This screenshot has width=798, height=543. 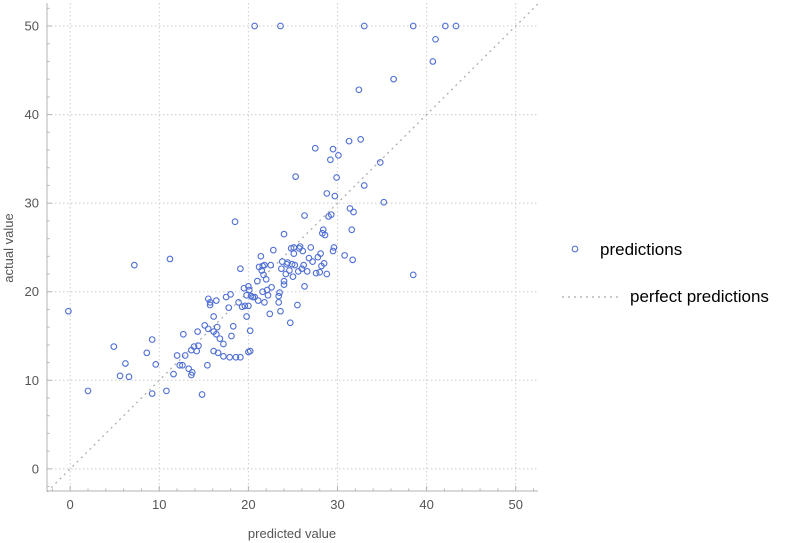 What do you see at coordinates (665, 273) in the screenshot?
I see `legend: predictions perfect predictions` at bounding box center [665, 273].